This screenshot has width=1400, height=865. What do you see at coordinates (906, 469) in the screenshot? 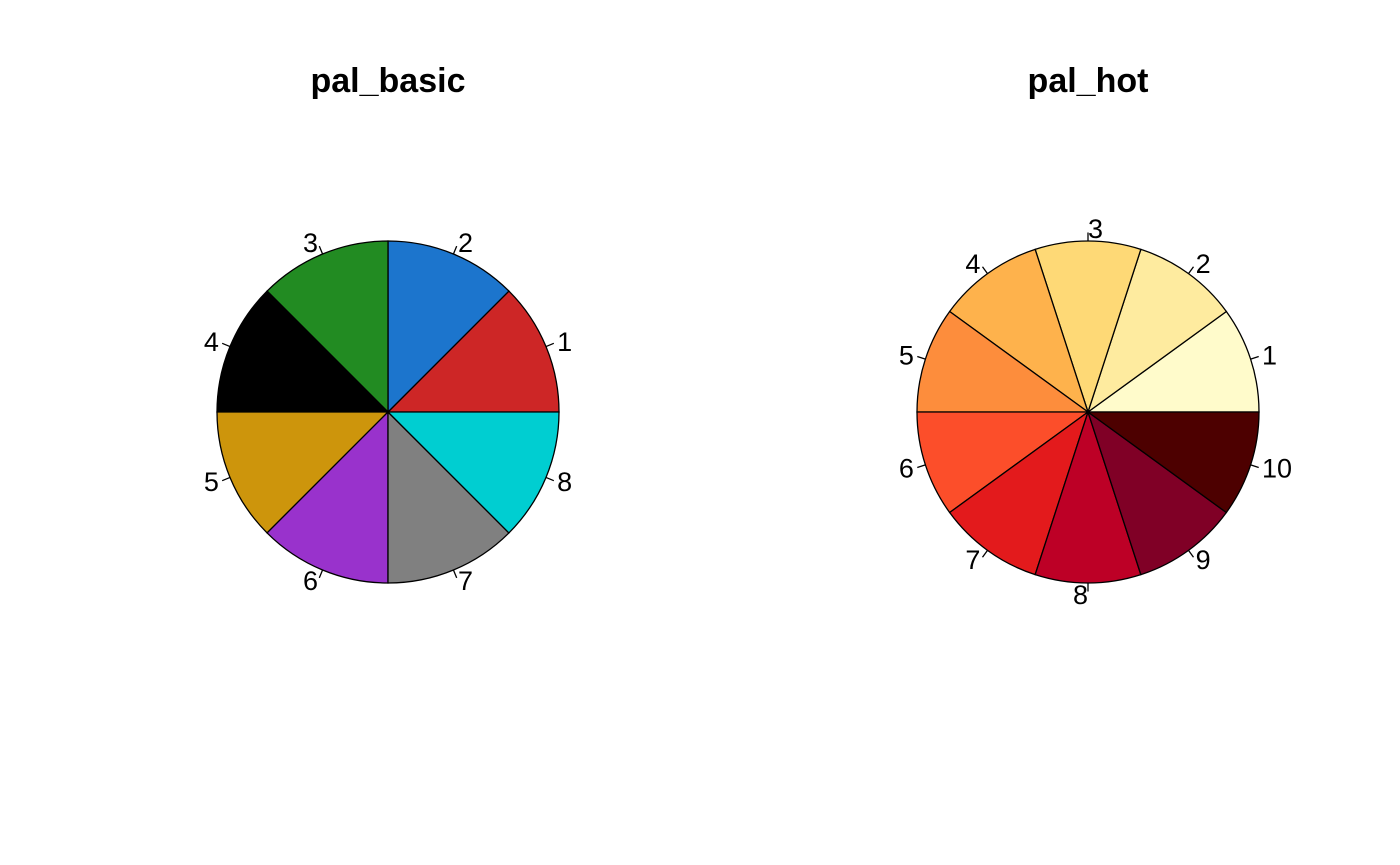
I see `pie-slice-label-pal_hot-6: 6` at bounding box center [906, 469].